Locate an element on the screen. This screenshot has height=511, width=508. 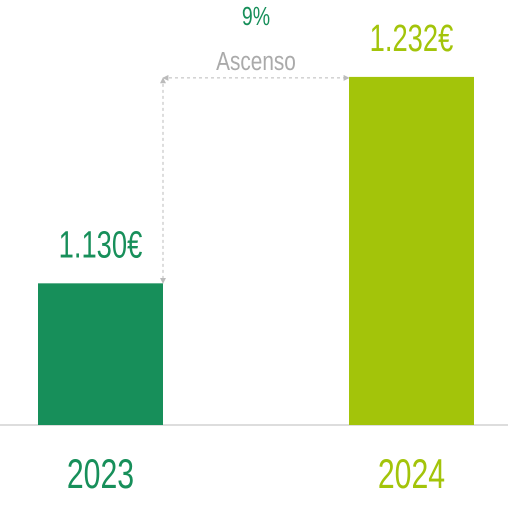
annotation-label: Ascenso is located at coordinates (256, 61).